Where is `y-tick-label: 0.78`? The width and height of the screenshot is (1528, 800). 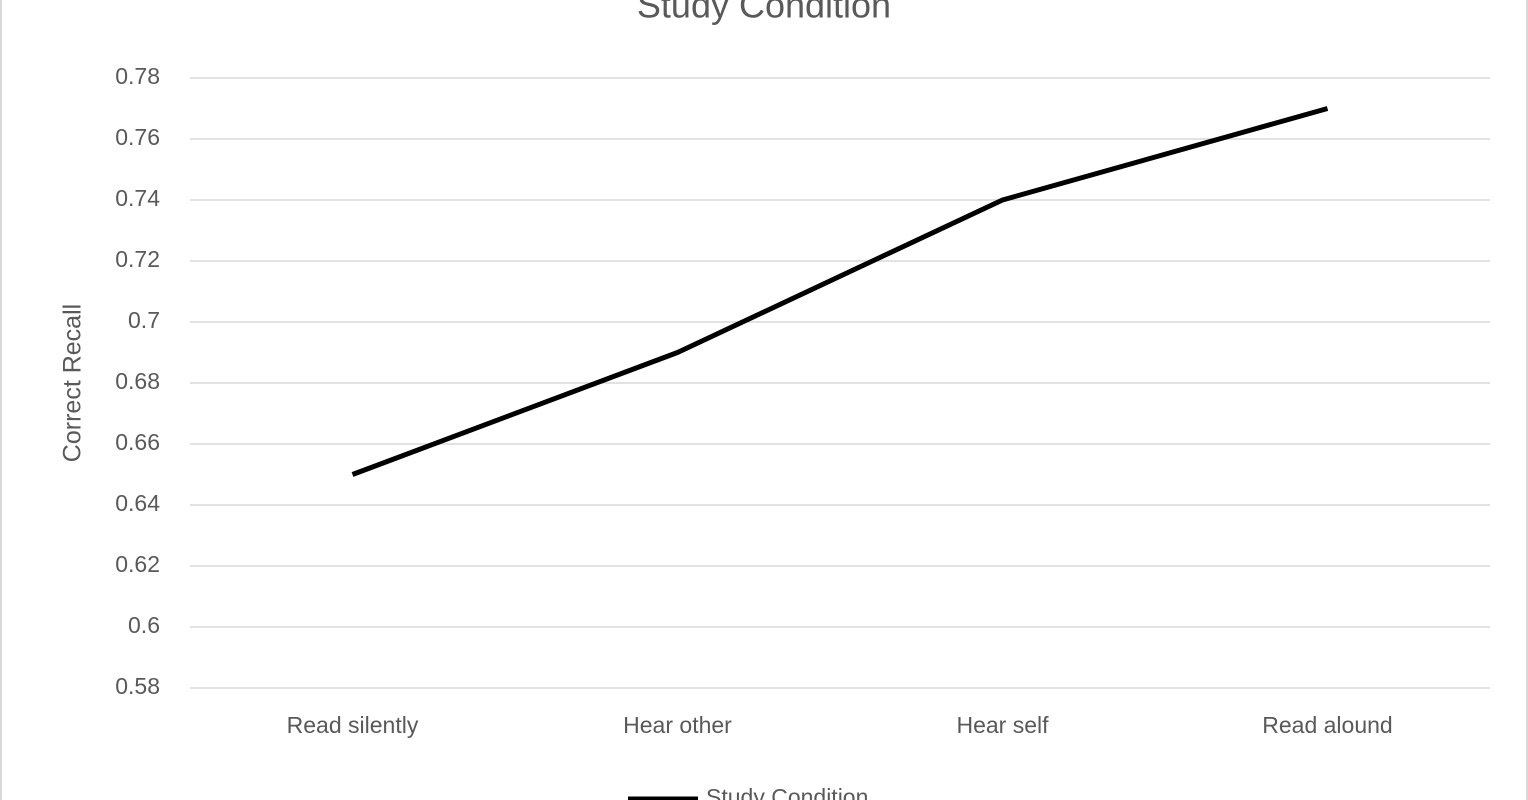
y-tick-label: 0.78 is located at coordinates (137, 76).